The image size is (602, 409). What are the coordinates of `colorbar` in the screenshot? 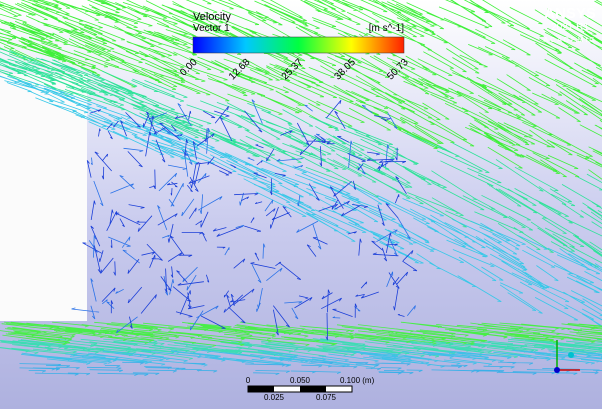 It's located at (298, 45).